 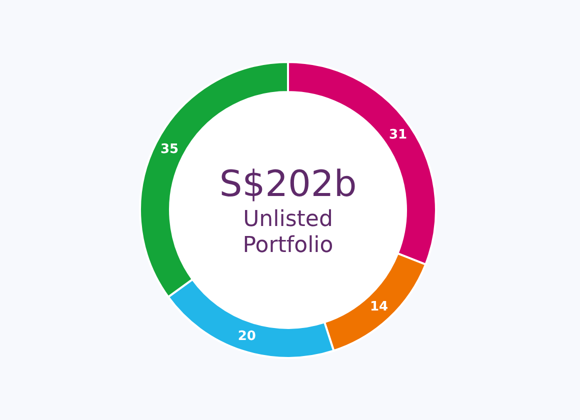 I want to click on text: S$202b, so click(x=288, y=184).